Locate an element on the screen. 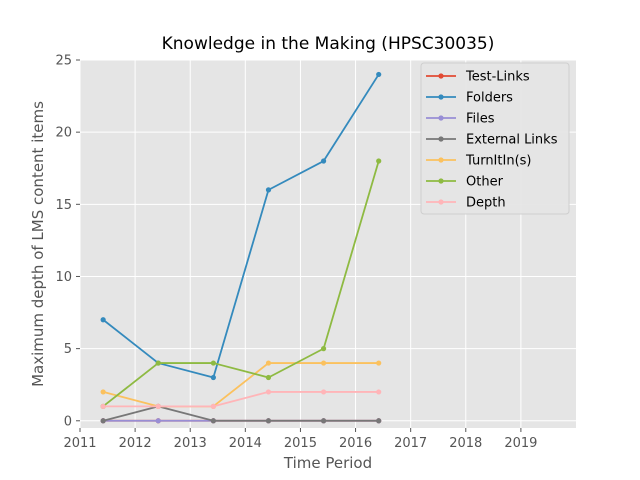  legend-label: Folders is located at coordinates (489, 98).